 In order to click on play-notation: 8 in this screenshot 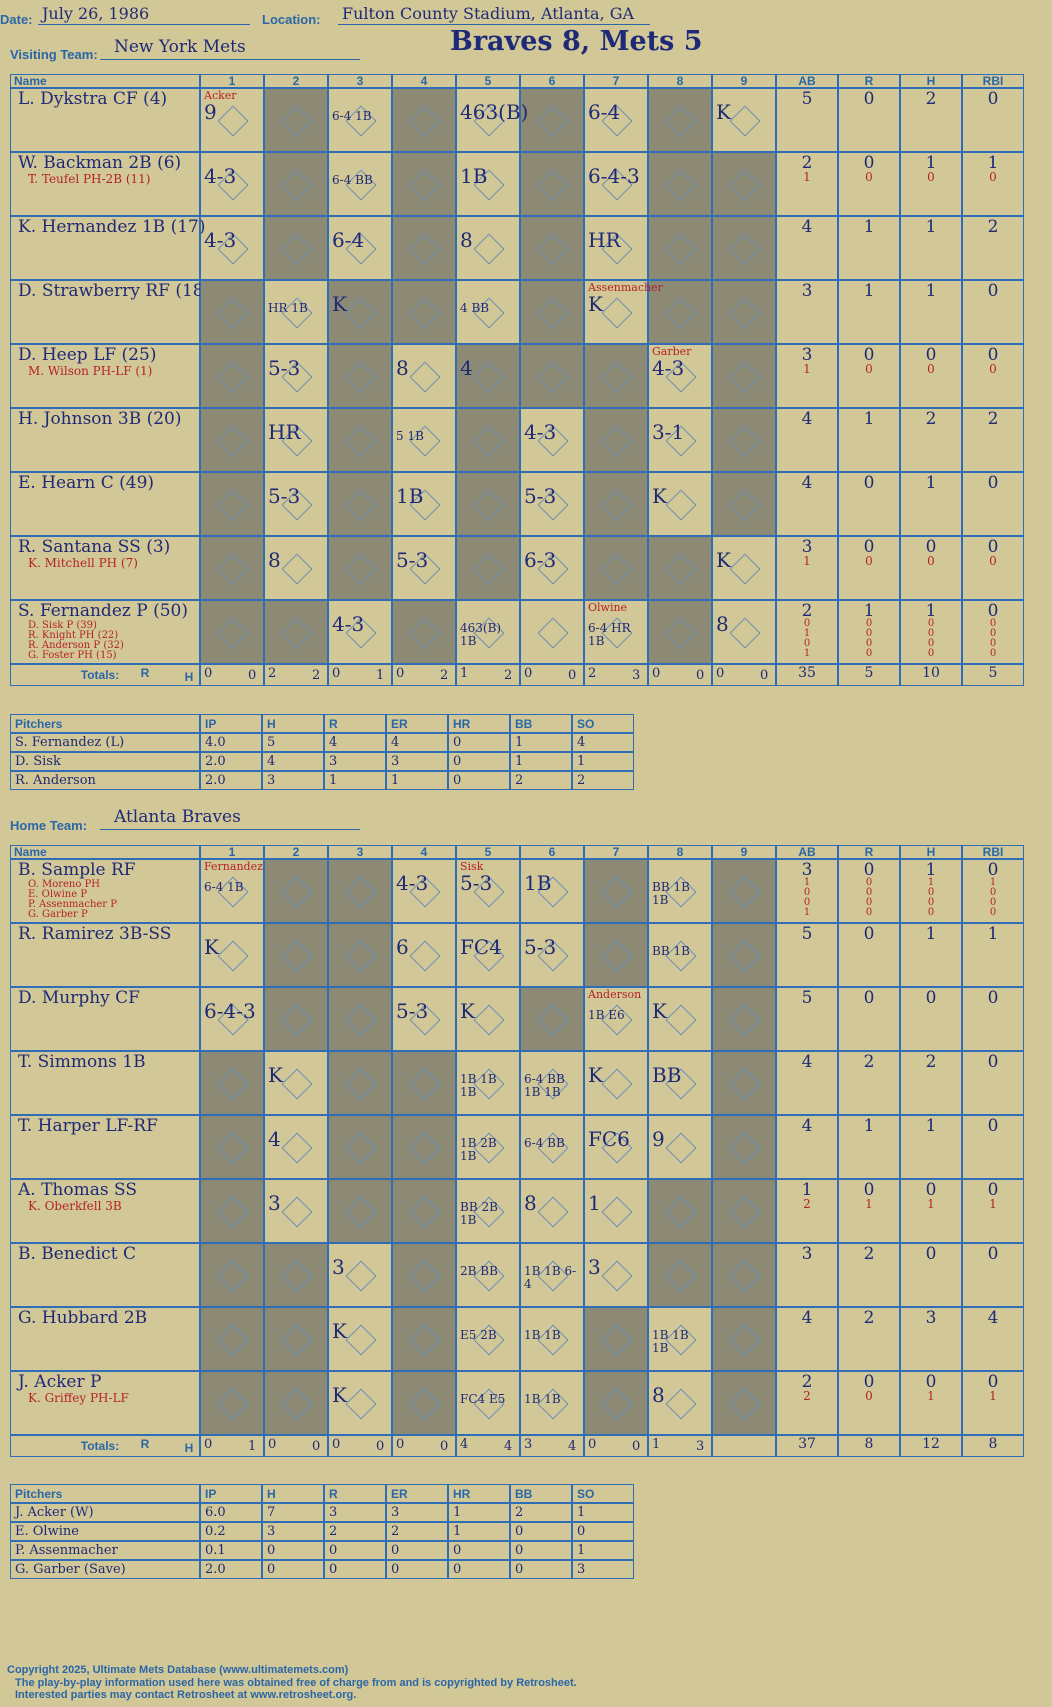, I will do `click(530, 1203)`.